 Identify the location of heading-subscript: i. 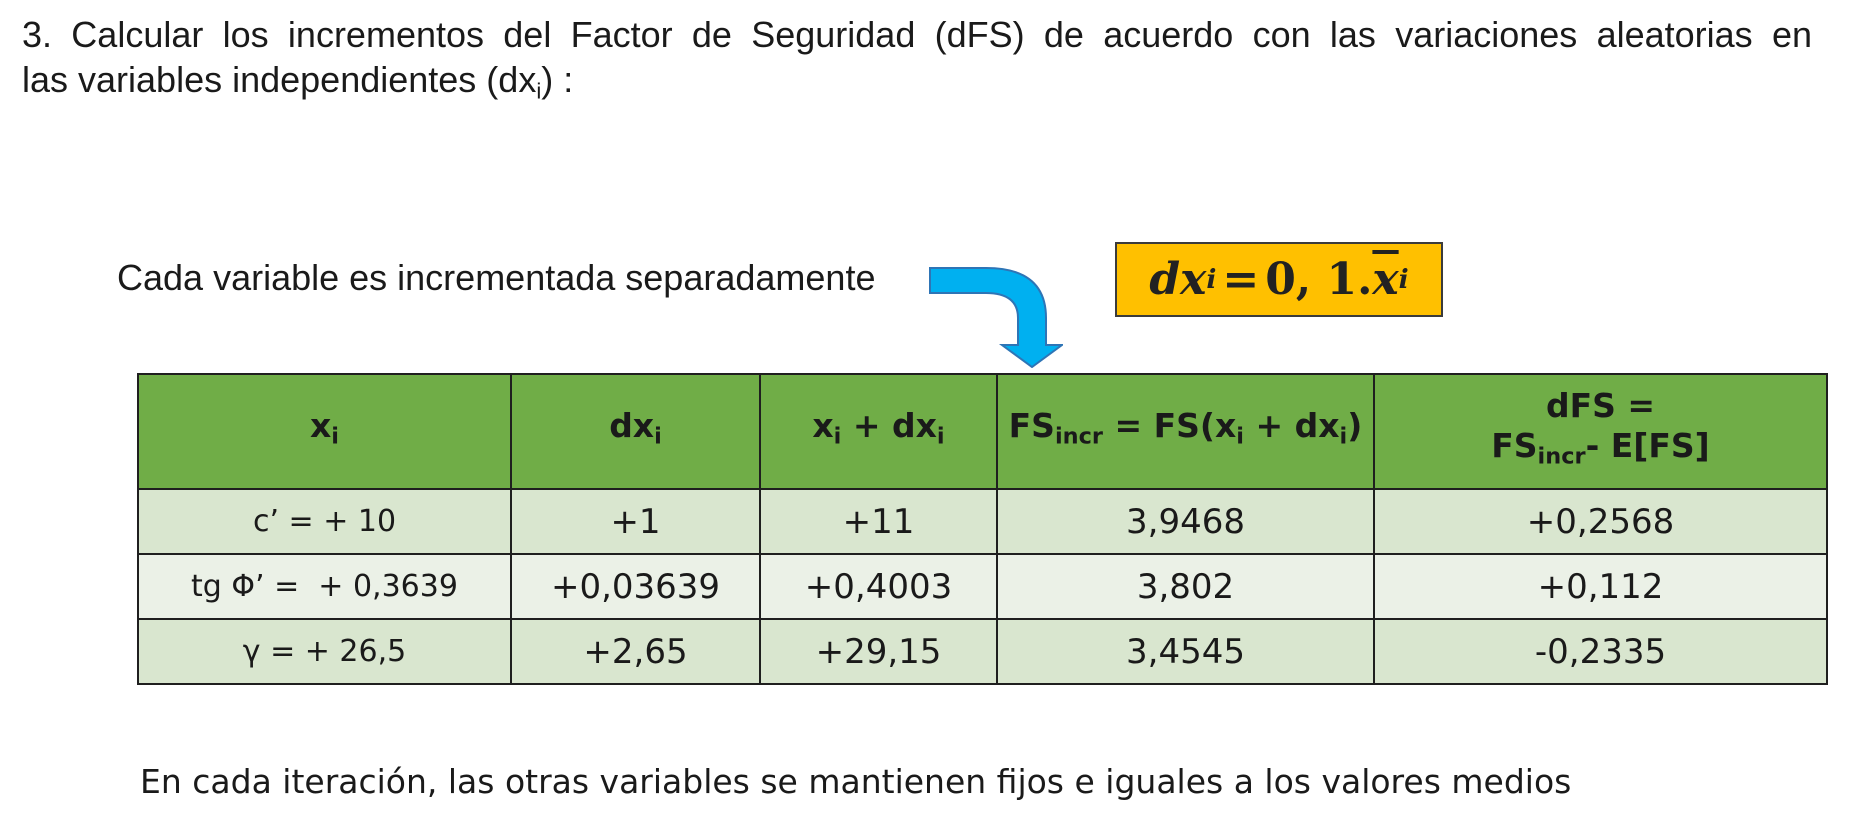
(539, 91).